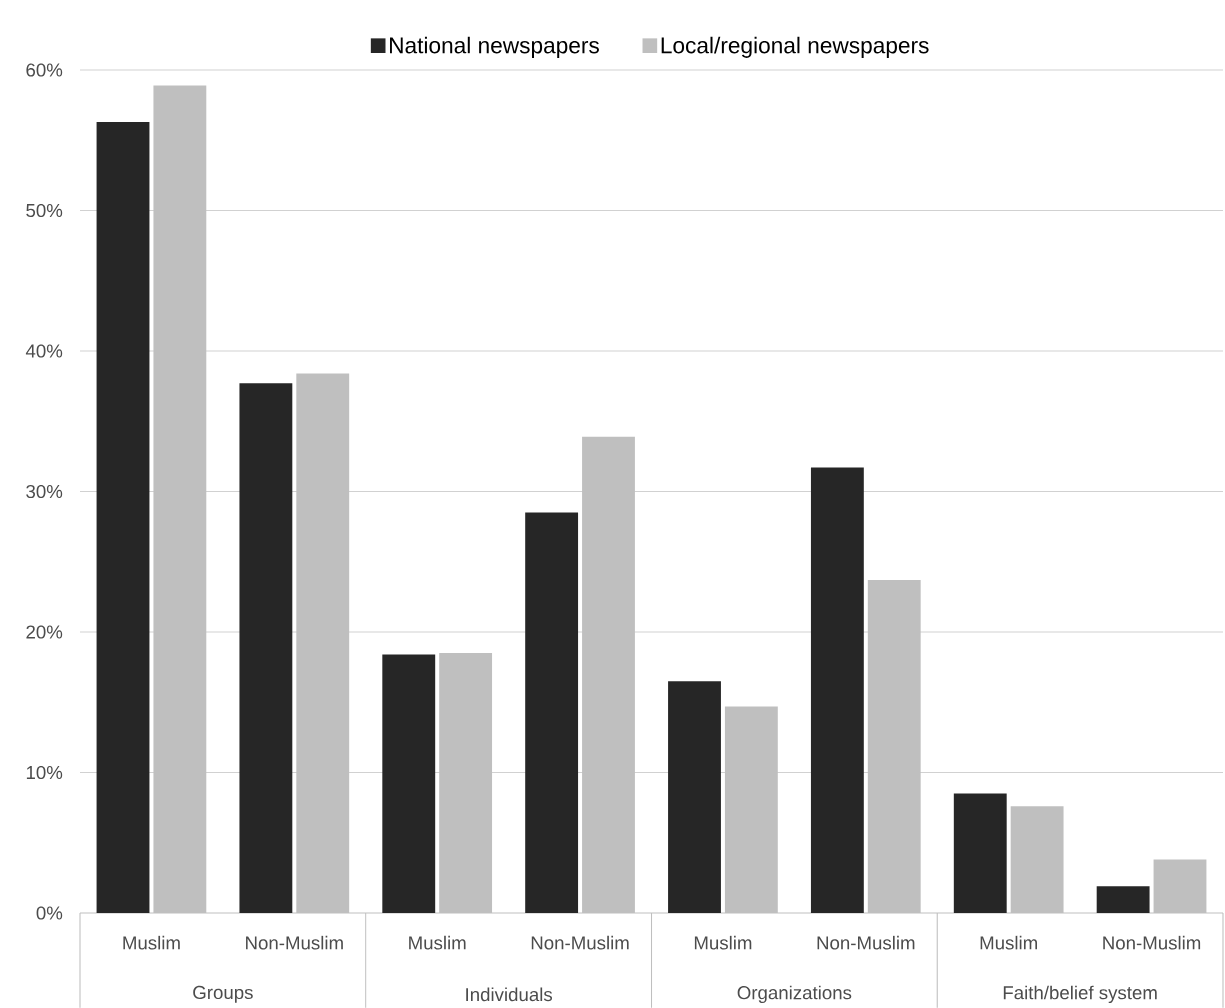 This screenshot has width=1225, height=1008. Describe the element at coordinates (223, 994) in the screenshot. I see `text: Groups` at that location.